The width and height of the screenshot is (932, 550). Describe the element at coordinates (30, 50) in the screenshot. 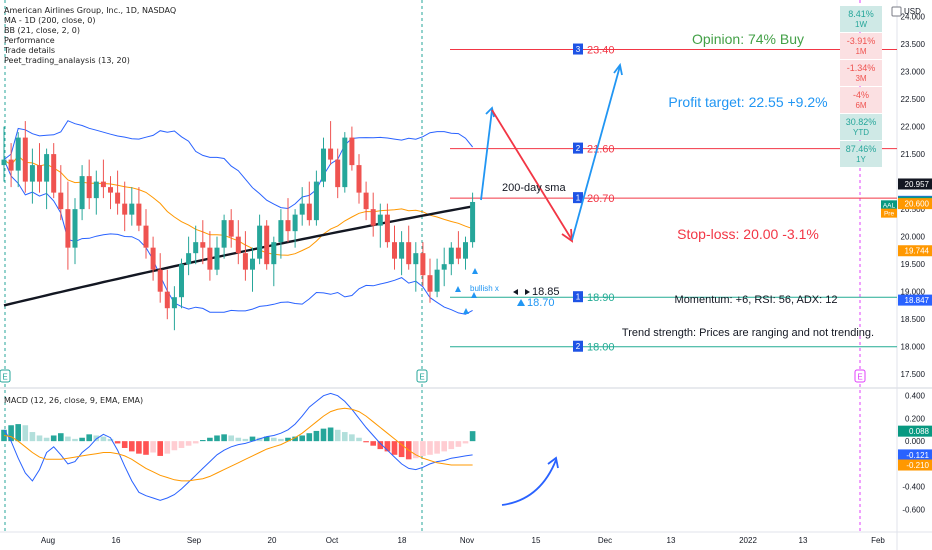

I see `indicator-trade-details: Trade details` at that location.